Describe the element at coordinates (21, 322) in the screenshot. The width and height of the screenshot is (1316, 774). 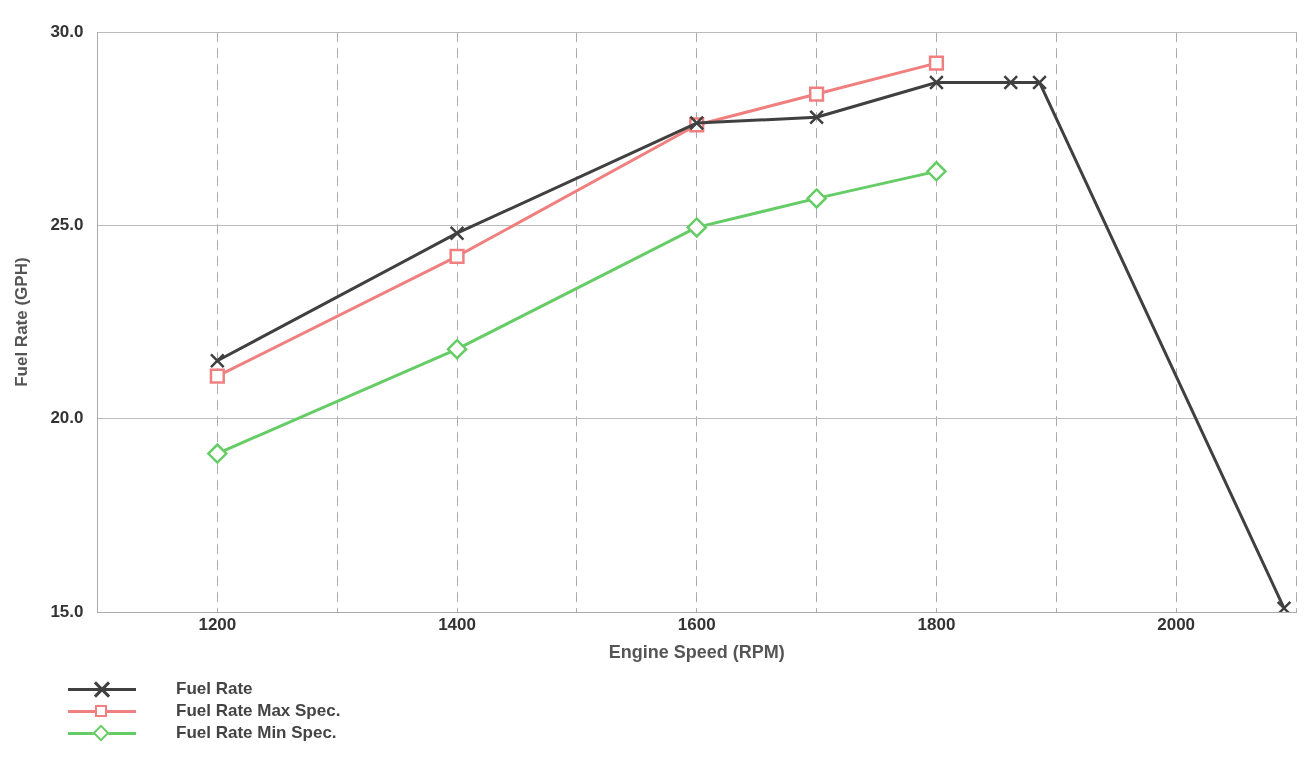
I see `y-axis-title: Fuel Rate (GPH)` at that location.